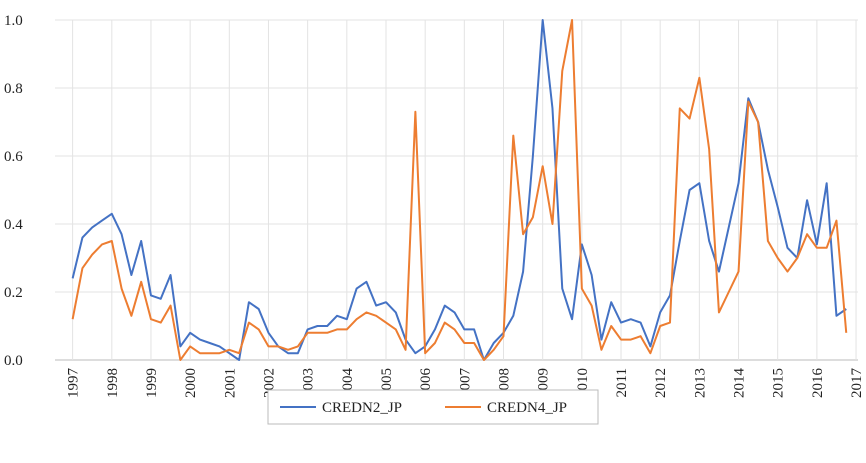 The height and width of the screenshot is (463, 866). What do you see at coordinates (152, 383) in the screenshot?
I see `x-tick-label: 1999` at bounding box center [152, 383].